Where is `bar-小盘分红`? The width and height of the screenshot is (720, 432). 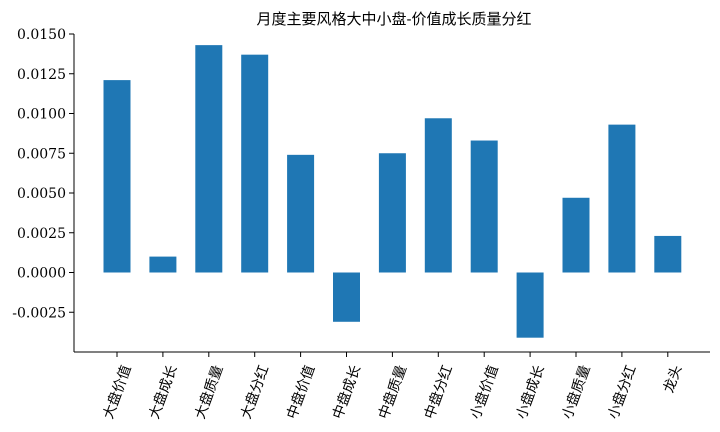 bar-小盘分红 is located at coordinates (622, 198).